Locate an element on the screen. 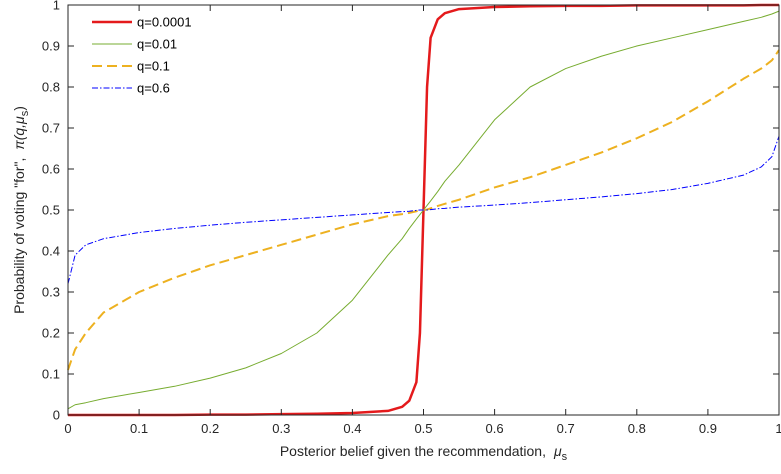 This screenshot has height=474, width=781. legend: q=0.0001 q=0.01 q=0.1 q=0.6 is located at coordinates (155, 55).